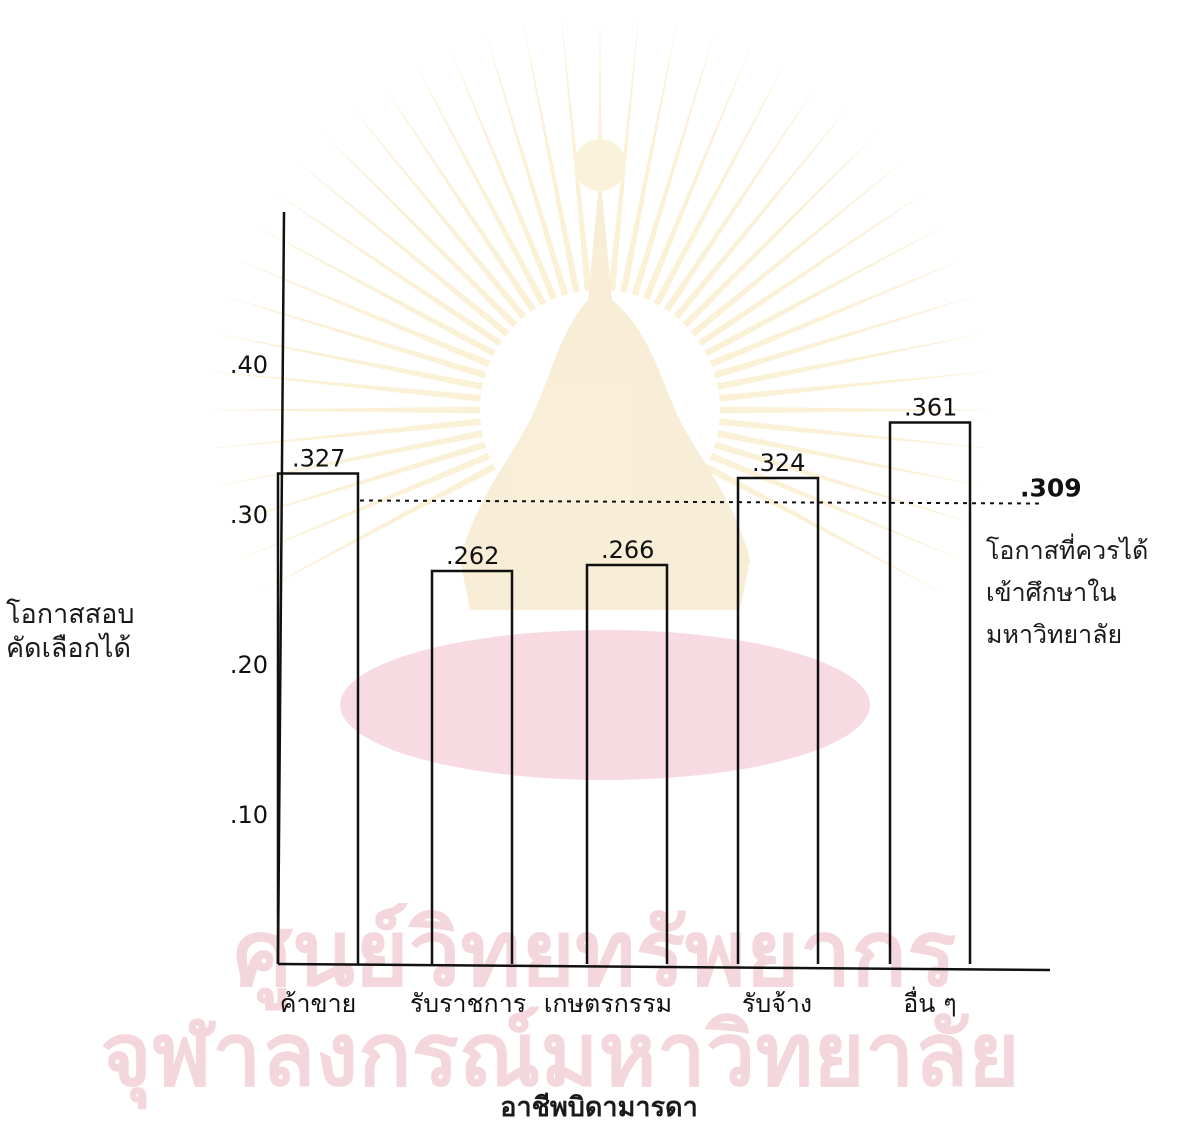 Image resolution: width=1198 pixels, height=1131 pixels. I want to click on reference-note-line-2: เข้าศึกษาใน, so click(1051, 592).